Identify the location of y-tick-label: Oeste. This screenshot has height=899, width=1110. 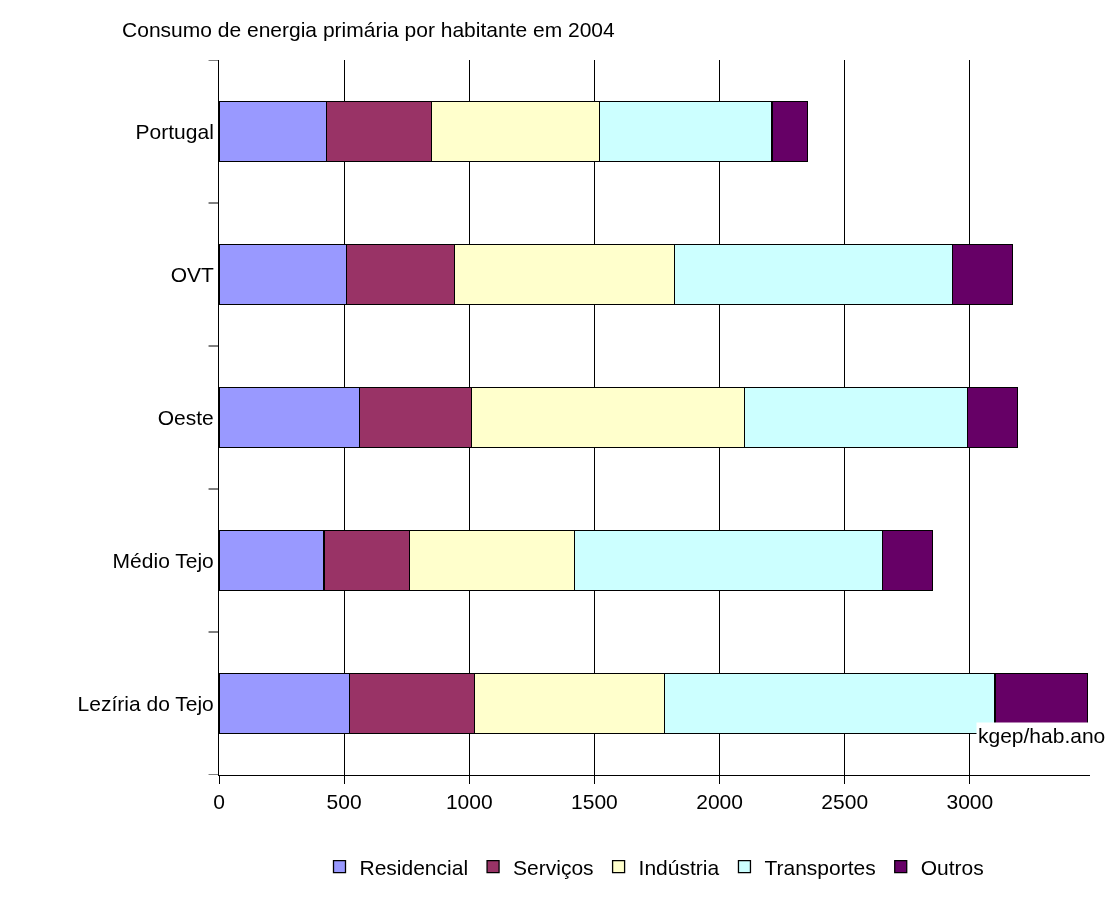
(185, 417).